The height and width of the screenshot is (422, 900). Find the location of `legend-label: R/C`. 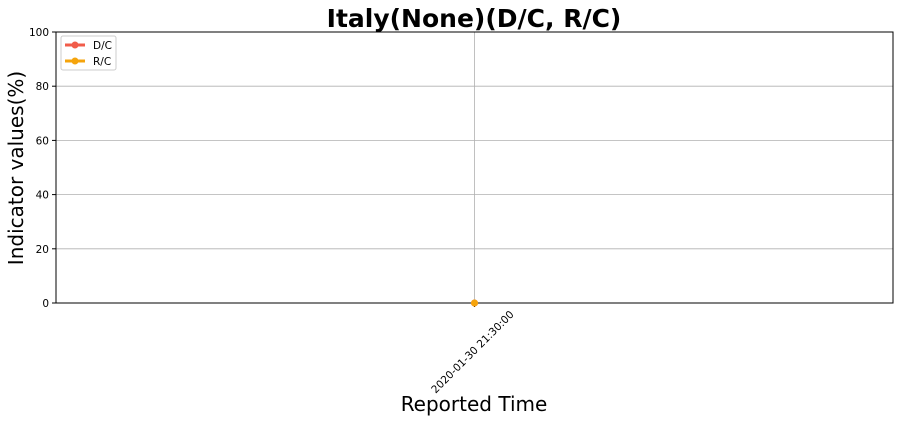

legend-label: R/C is located at coordinates (102, 62).